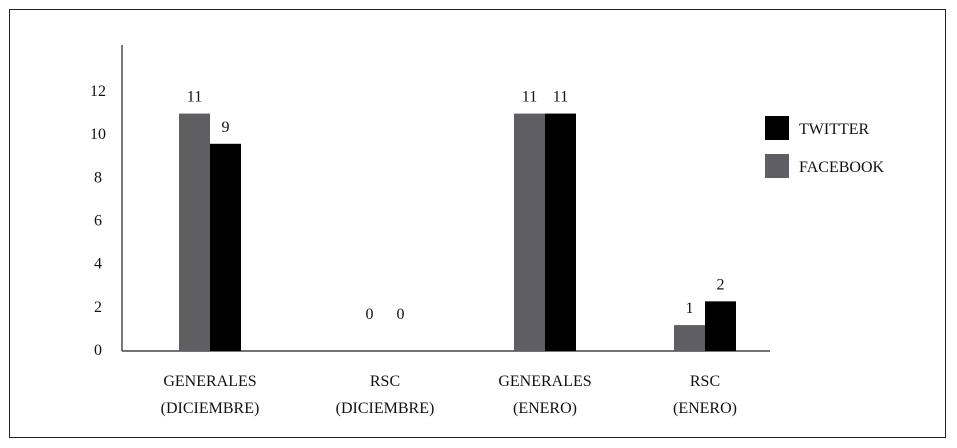 The image size is (957, 448). Describe the element at coordinates (98, 221) in the screenshot. I see `y-tick-label: 6` at that location.